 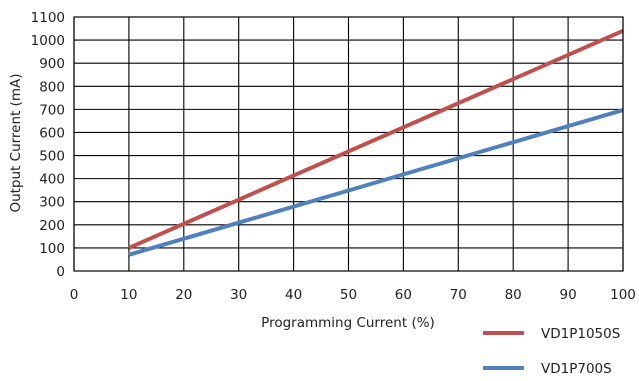 What do you see at coordinates (52, 226) in the screenshot?
I see `y-tick-label: 200` at bounding box center [52, 226].